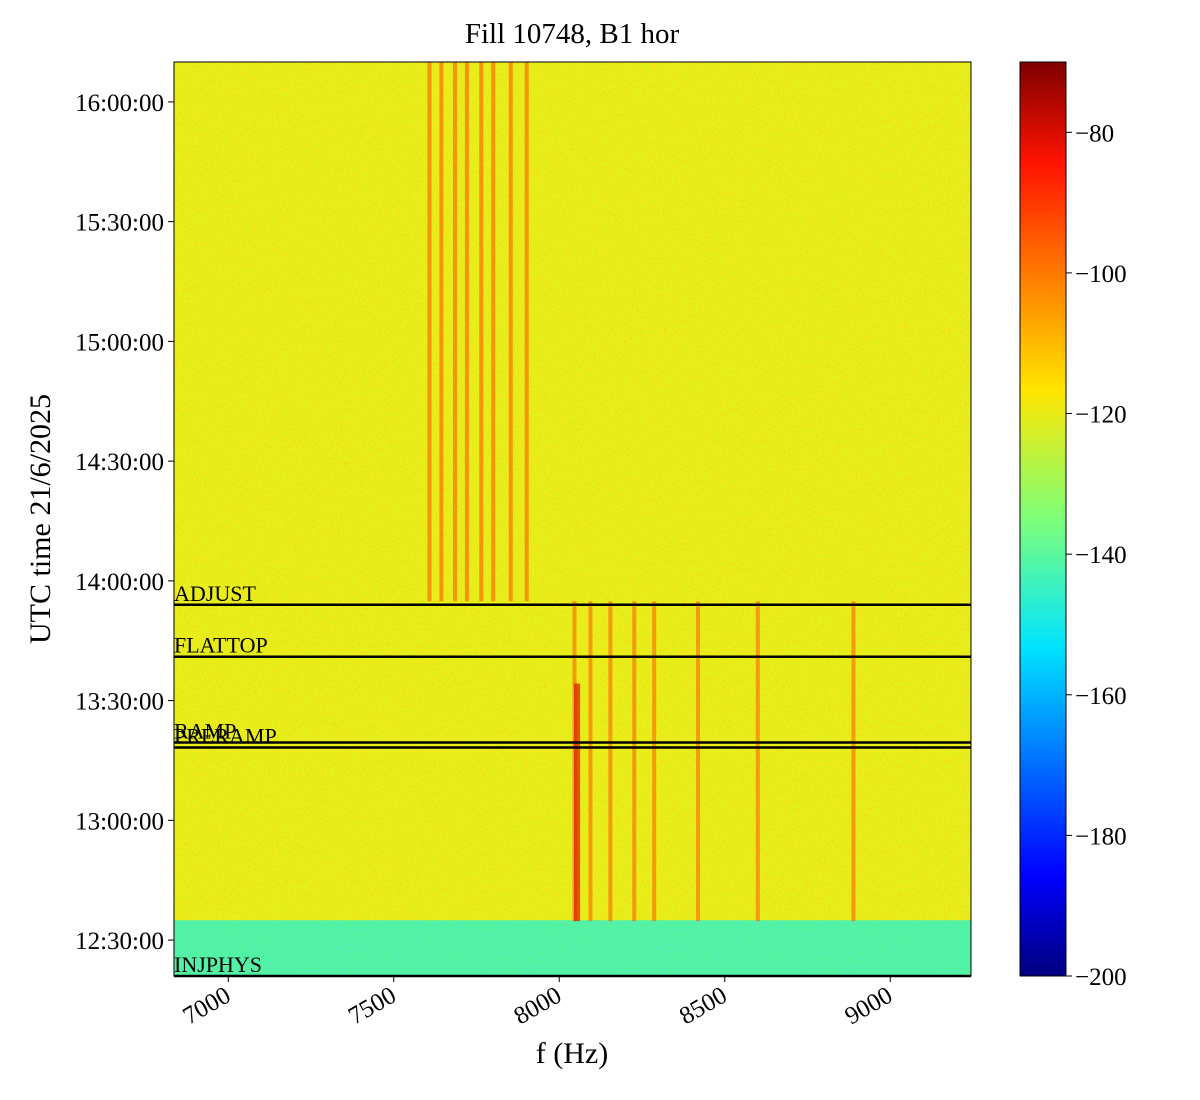 The width and height of the screenshot is (1200, 1100). I want to click on y-tick-label: 15:30:00, so click(119, 223).